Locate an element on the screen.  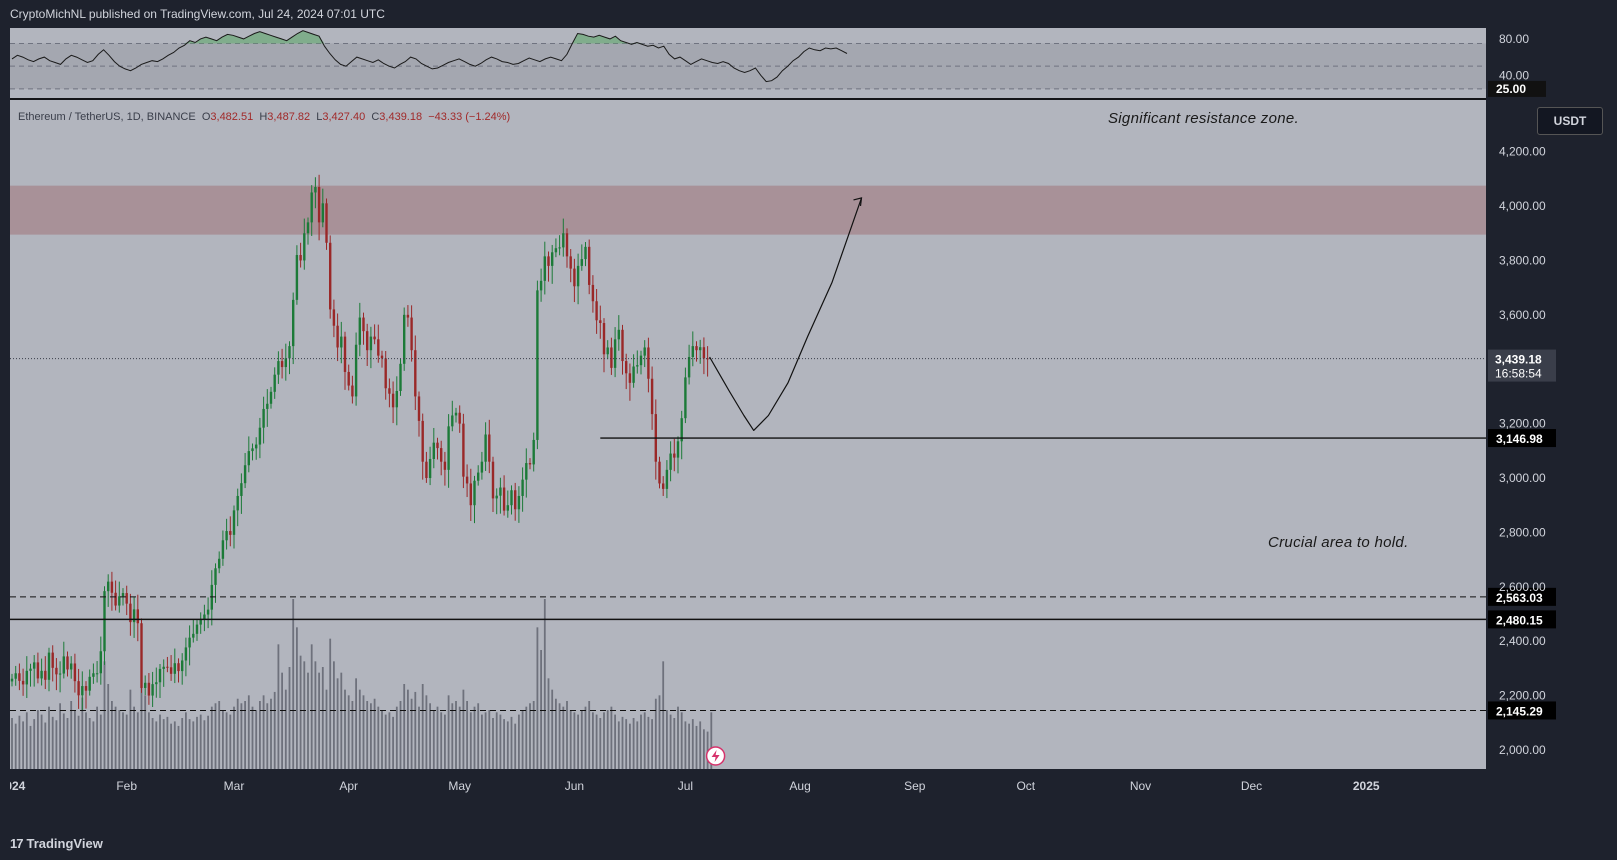
lightning-icon is located at coordinates (715, 756).